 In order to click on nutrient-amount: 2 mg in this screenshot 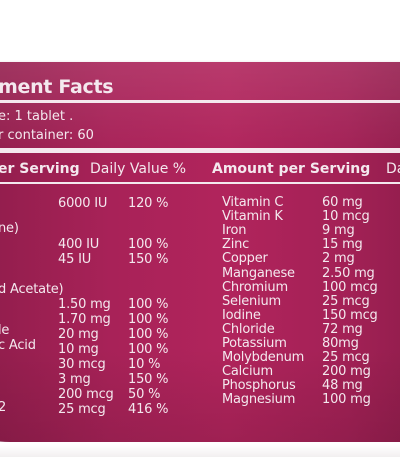, I will do `click(338, 259)`.